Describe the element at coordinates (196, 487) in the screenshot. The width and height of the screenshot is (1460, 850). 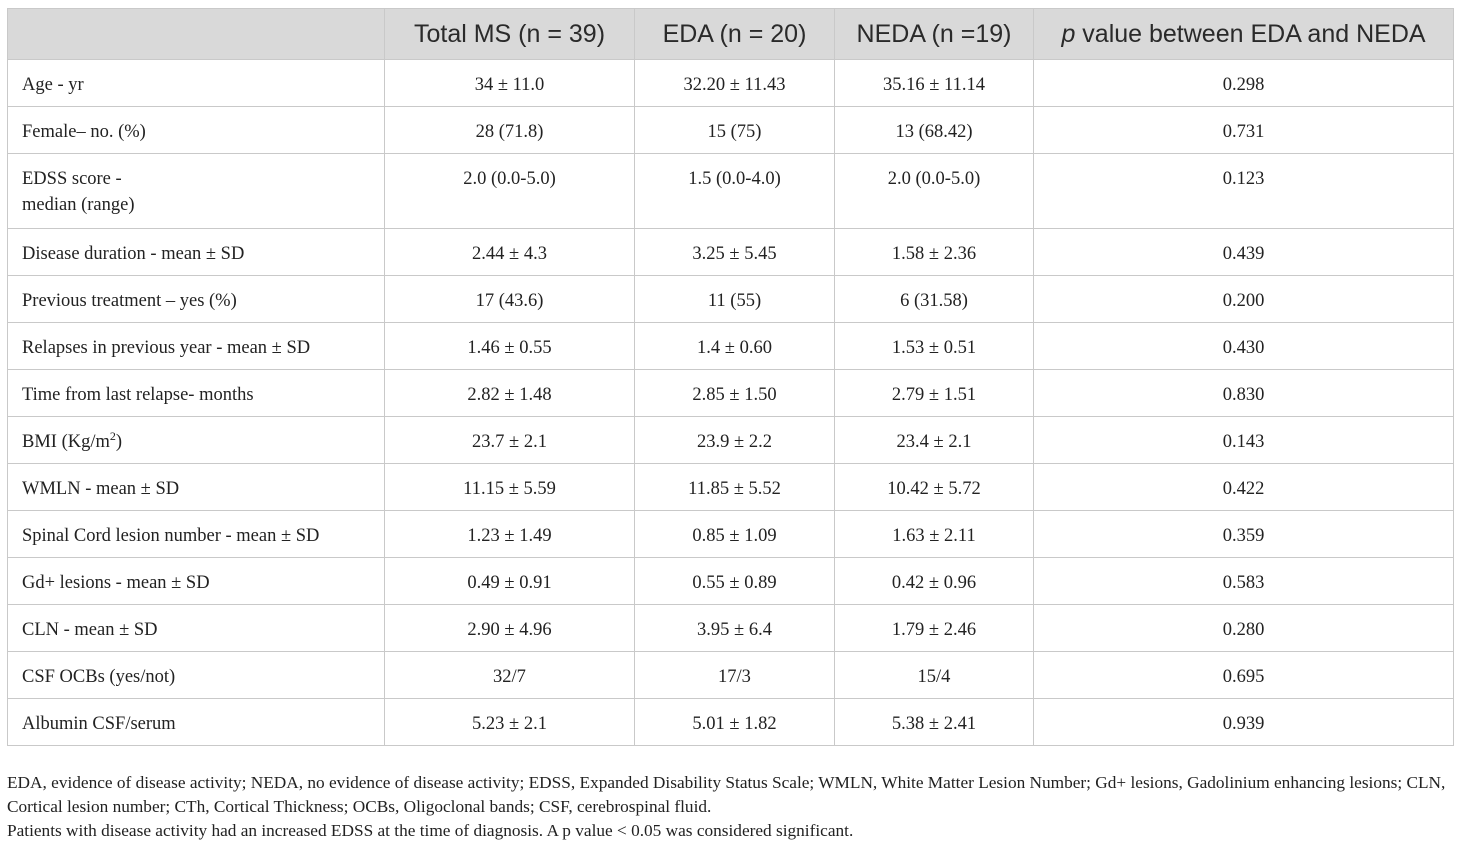
I see `row-label: WMLN - mean ± SD` at that location.